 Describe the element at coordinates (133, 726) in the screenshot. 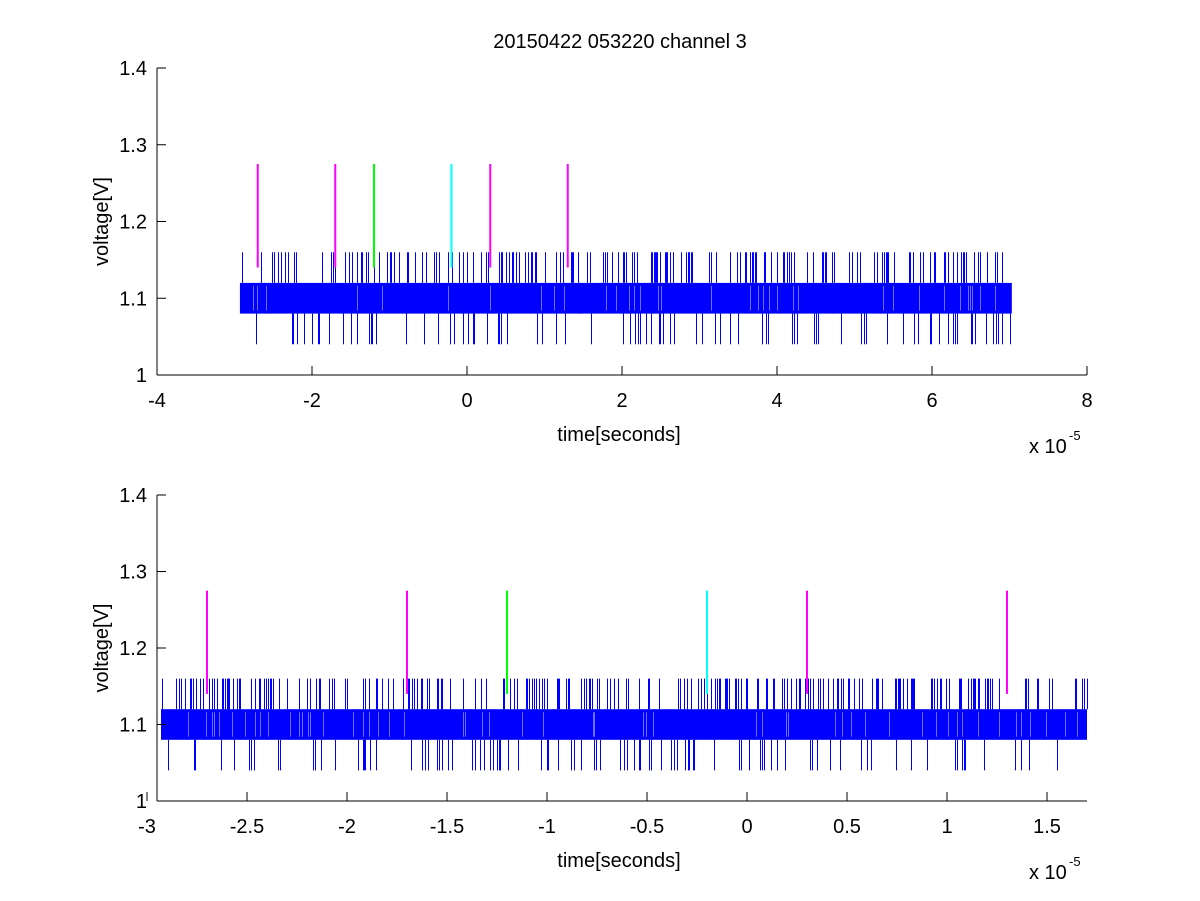

I see `bottom-y-tick-label: 1.1` at that location.